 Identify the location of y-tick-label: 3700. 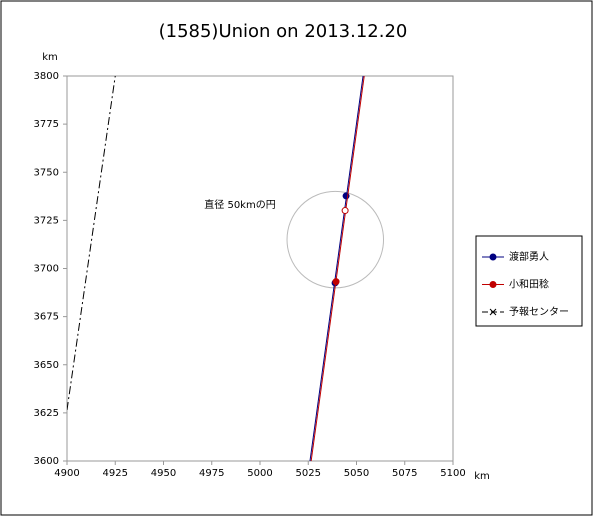
(46, 269).